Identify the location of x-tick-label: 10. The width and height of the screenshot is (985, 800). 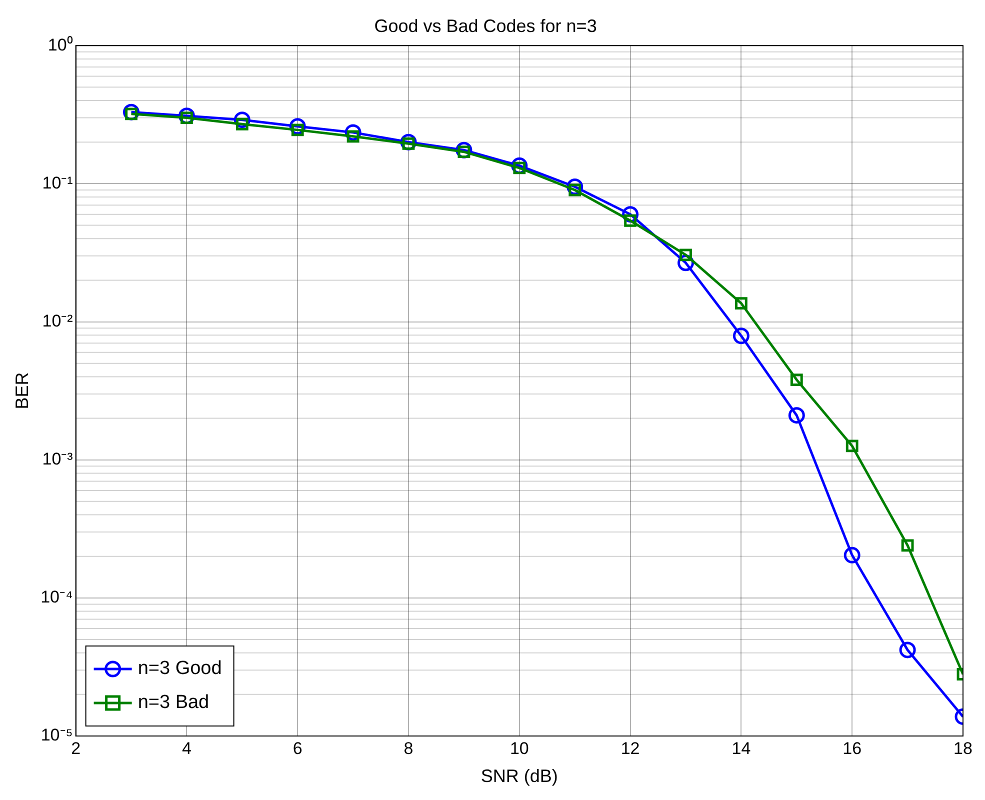
(519, 748).